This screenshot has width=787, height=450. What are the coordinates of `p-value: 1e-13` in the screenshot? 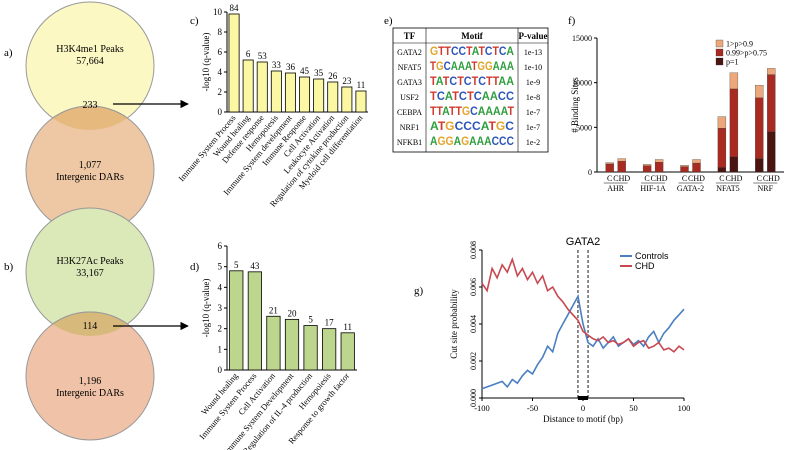 It's located at (533, 52).